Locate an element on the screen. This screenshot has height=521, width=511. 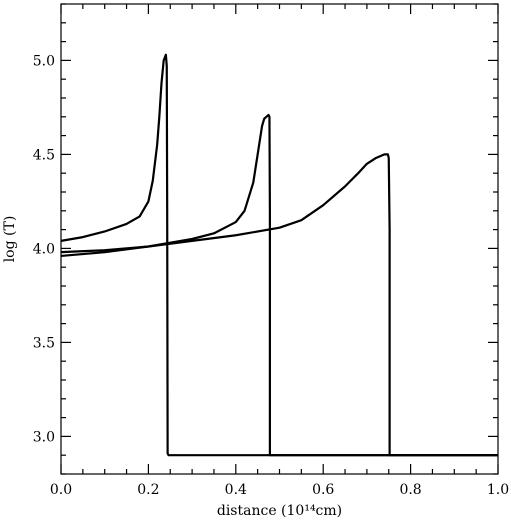
x-tick-label: 0.4 is located at coordinates (236, 490).